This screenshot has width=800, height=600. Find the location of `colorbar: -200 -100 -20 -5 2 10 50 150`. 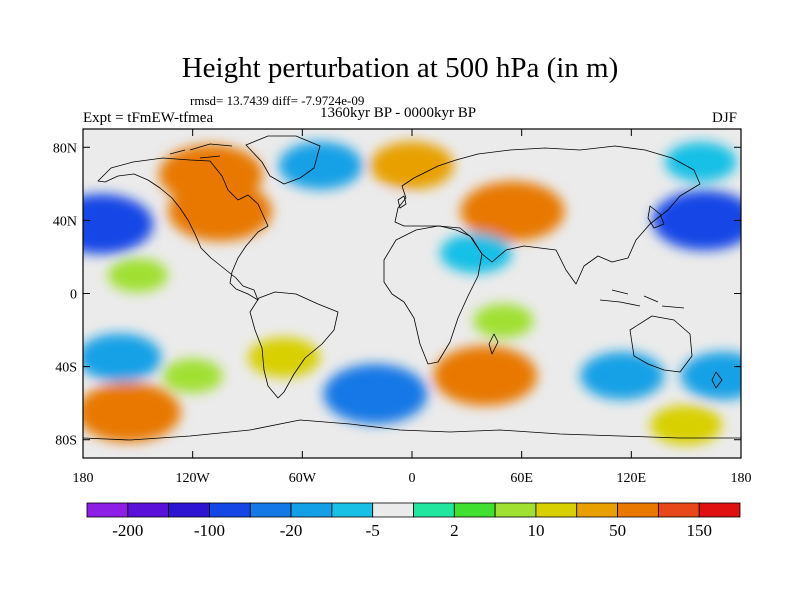

colorbar: -200 -100 -20 -5 2 10 50 150 is located at coordinates (413, 521).